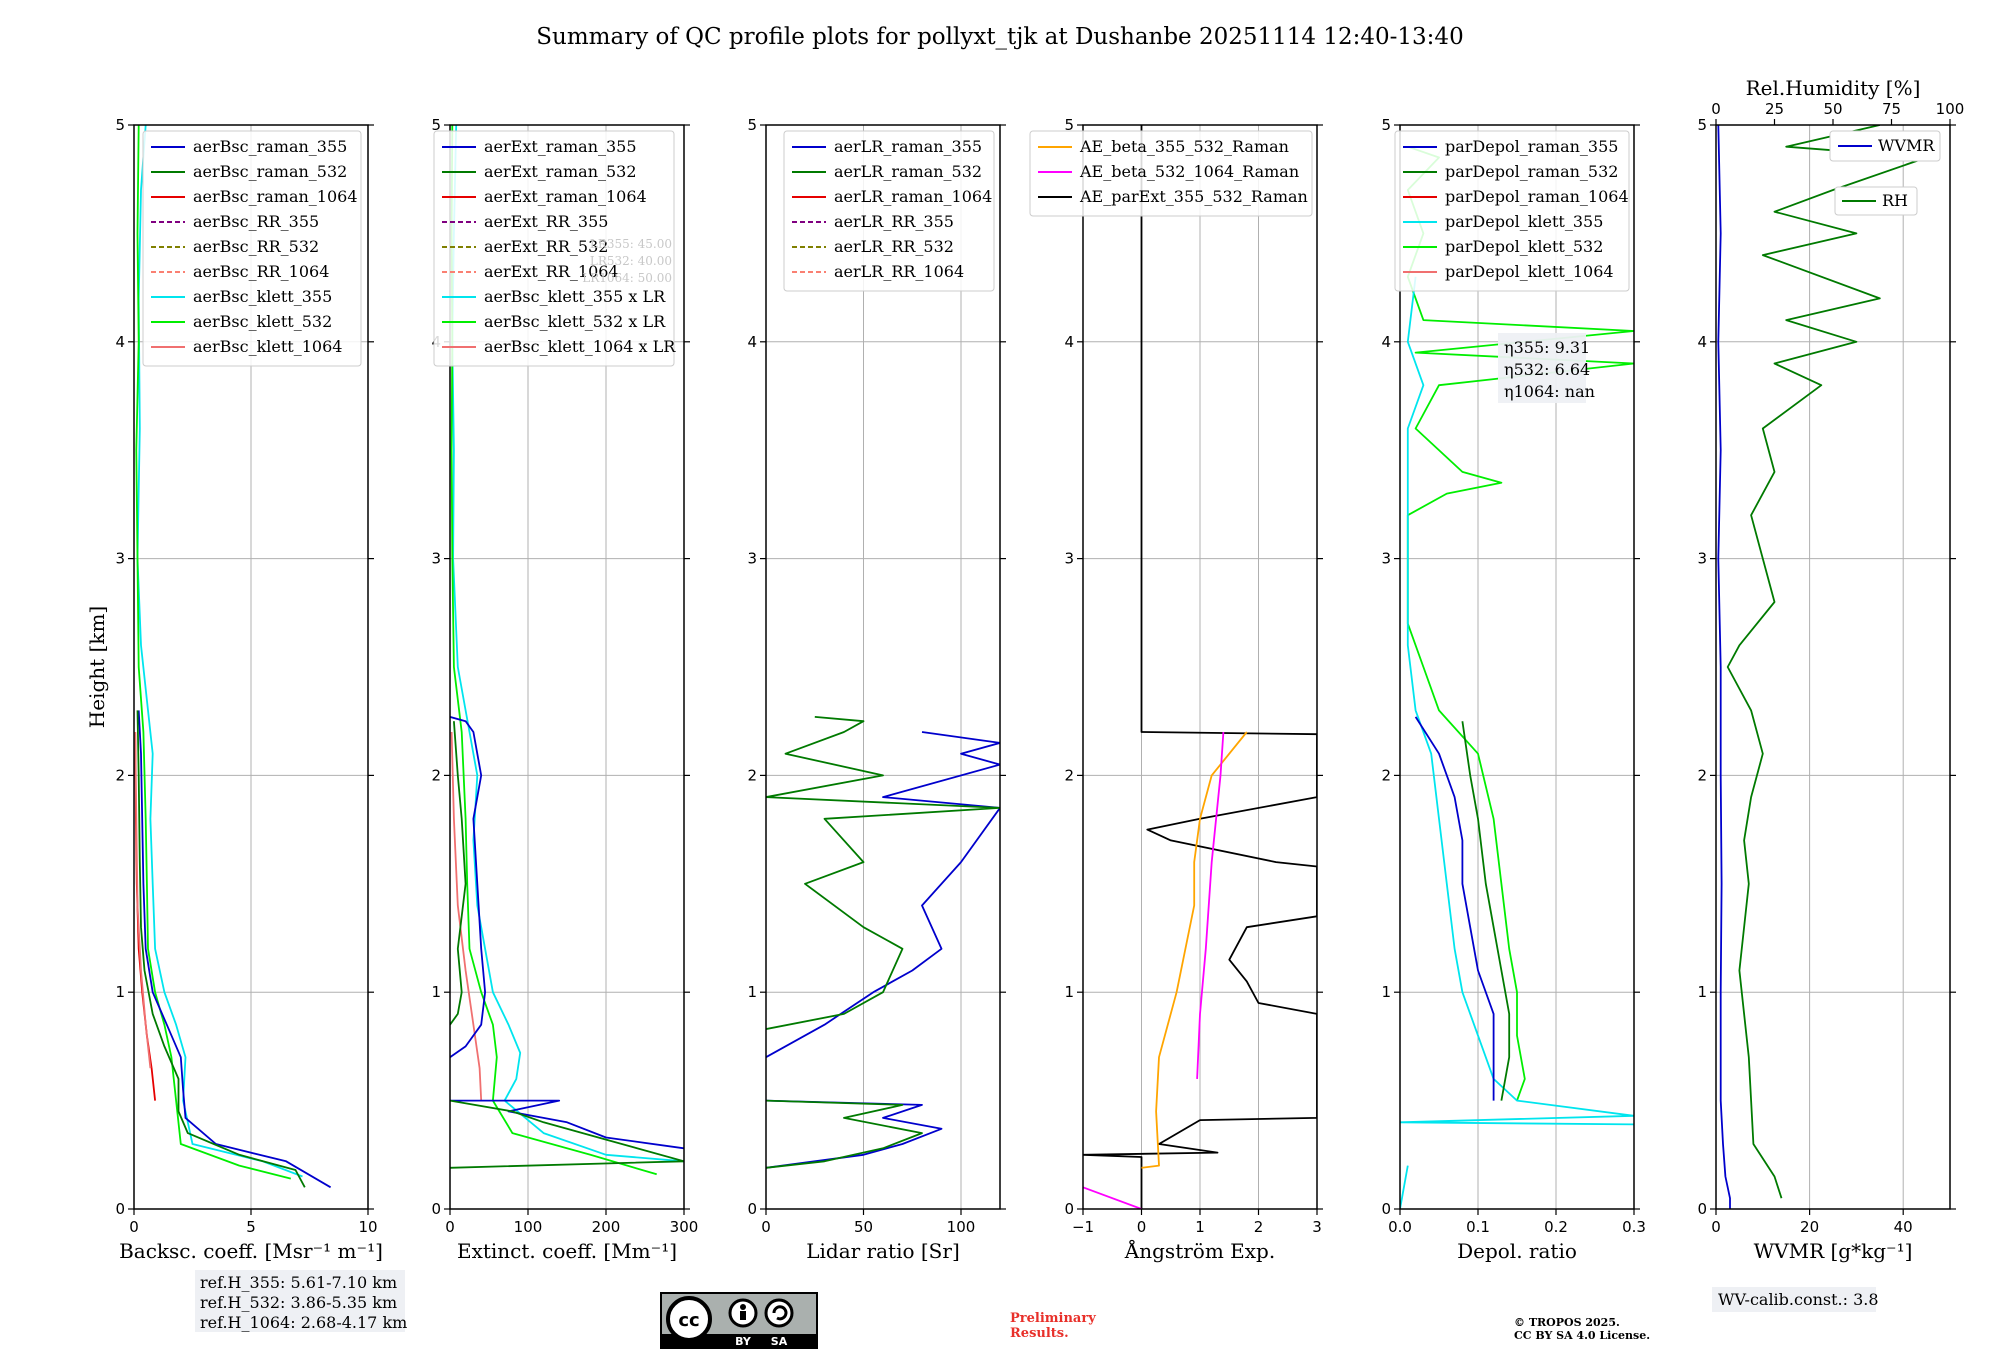 The width and height of the screenshot is (2000, 1360). I want to click on x-axis-label: Backsc. coeff. [Msr⁻¹ m⁻¹], so click(251, 1251).